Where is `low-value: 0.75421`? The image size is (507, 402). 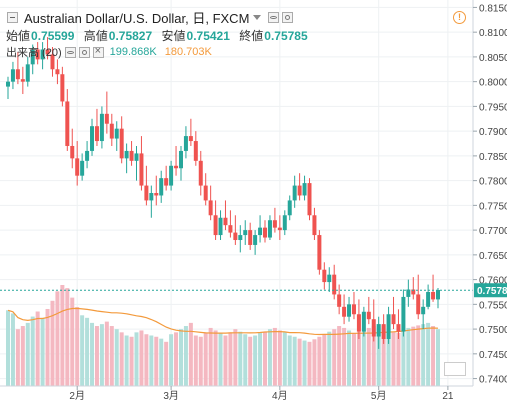 low-value: 0.75421 is located at coordinates (208, 36).